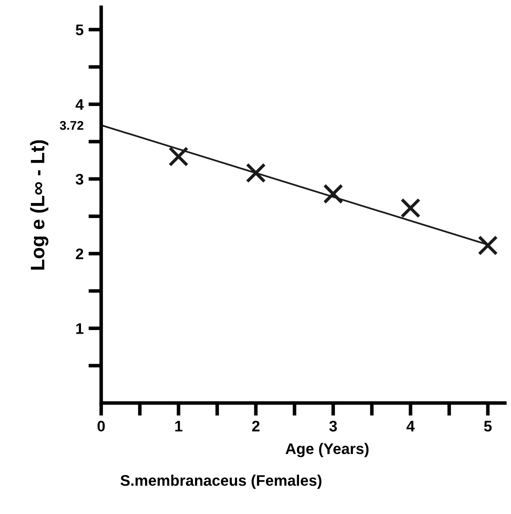 Image resolution: width=511 pixels, height=514 pixels. I want to click on y-tick-label: 2, so click(80, 254).